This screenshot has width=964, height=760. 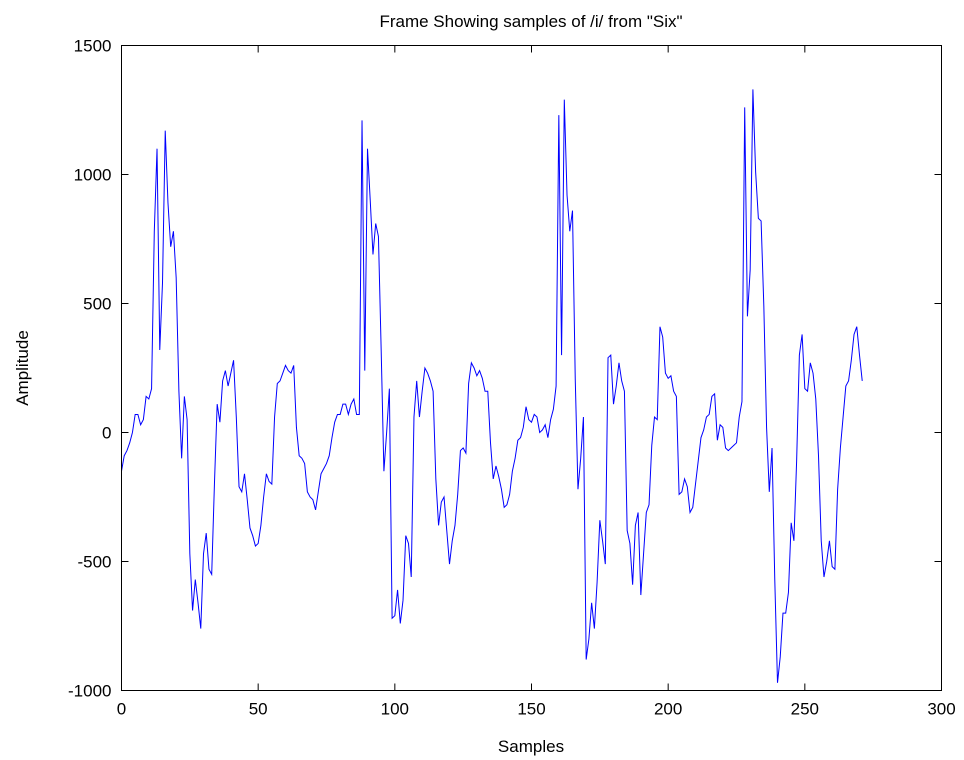 I want to click on y-tick-label: 1500, so click(x=93, y=46).